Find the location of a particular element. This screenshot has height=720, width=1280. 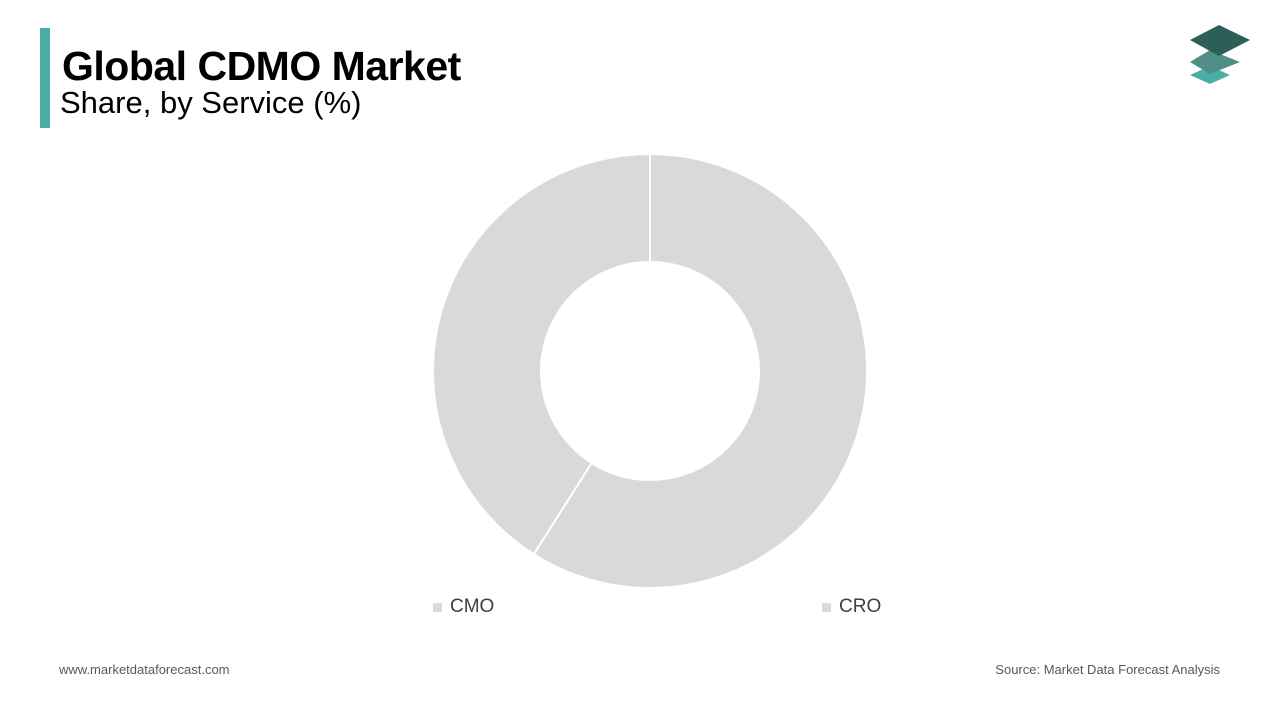

logo-layer-bottom is located at coordinates (1210, 75).